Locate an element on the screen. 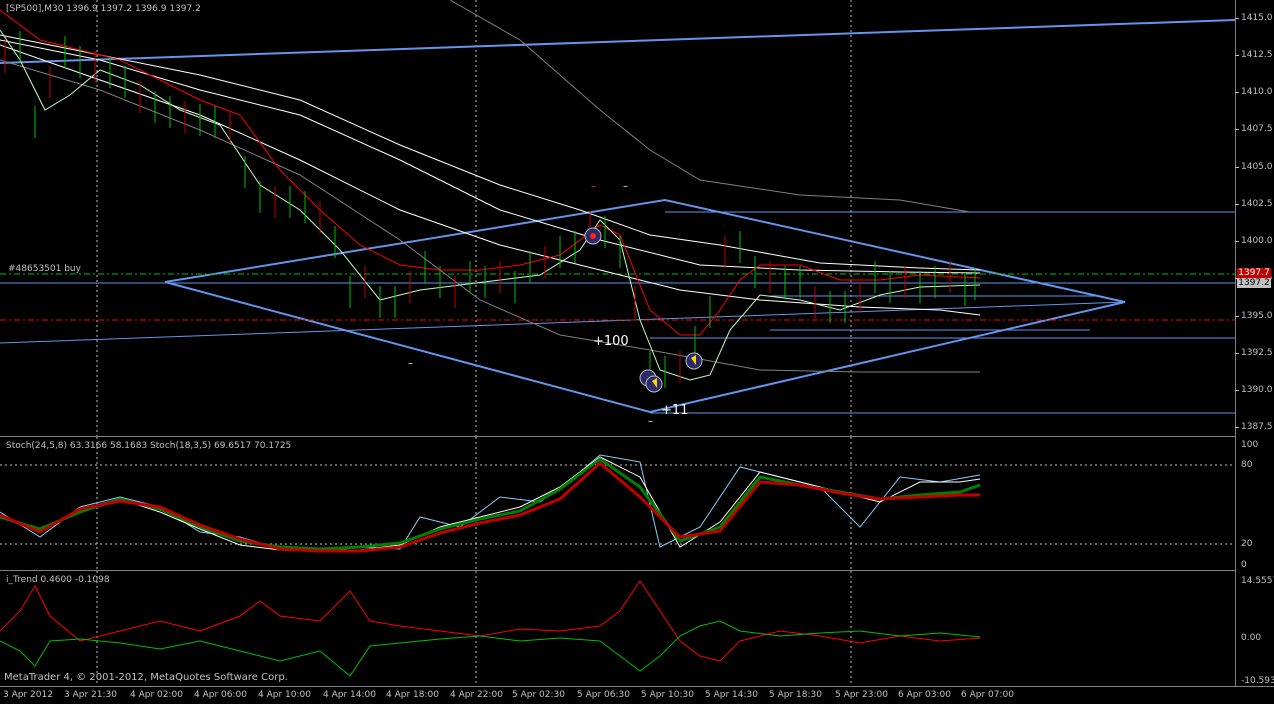 The width and height of the screenshot is (1274, 704). time-label: 4 Apr 18:00 is located at coordinates (412, 695).